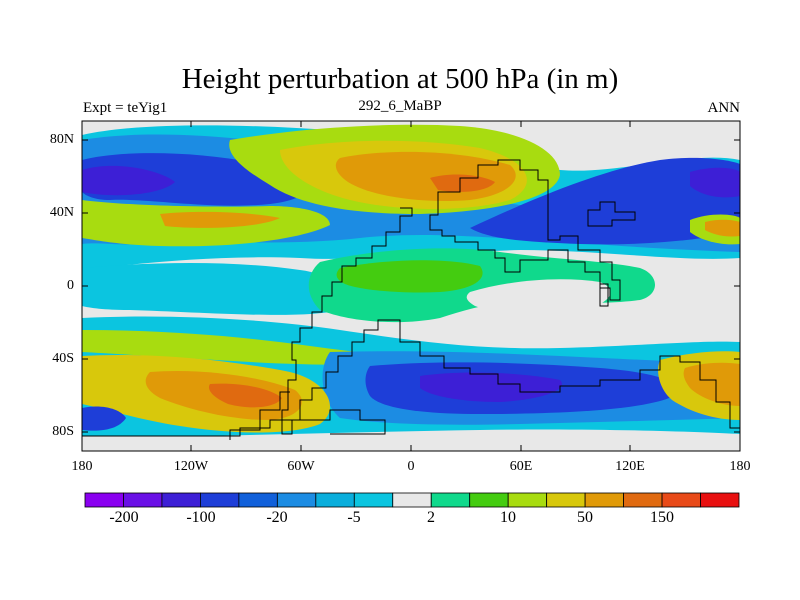 The image size is (800, 600). Describe the element at coordinates (585, 517) in the screenshot. I see `colorbar-label-6: 50` at that location.